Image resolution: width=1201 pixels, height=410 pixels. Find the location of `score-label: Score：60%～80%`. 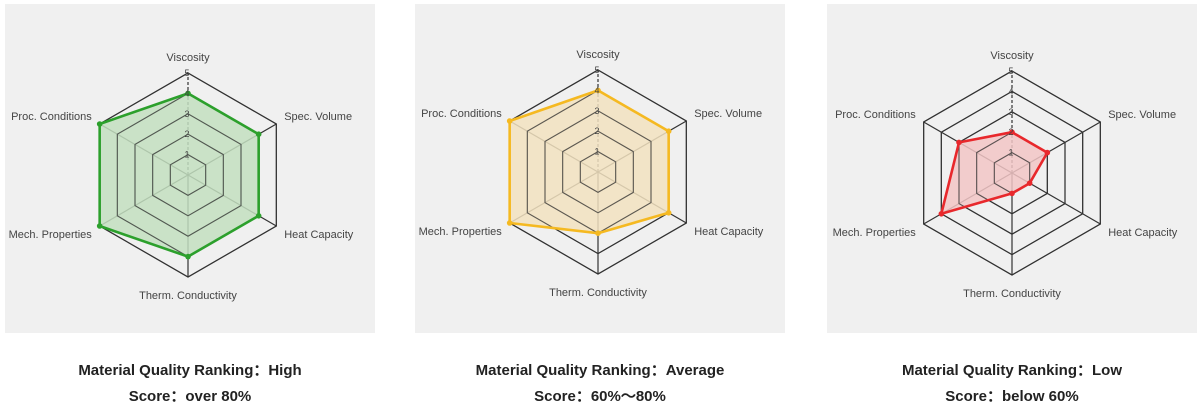

score-label: Score：60%～80% is located at coordinates (600, 396).